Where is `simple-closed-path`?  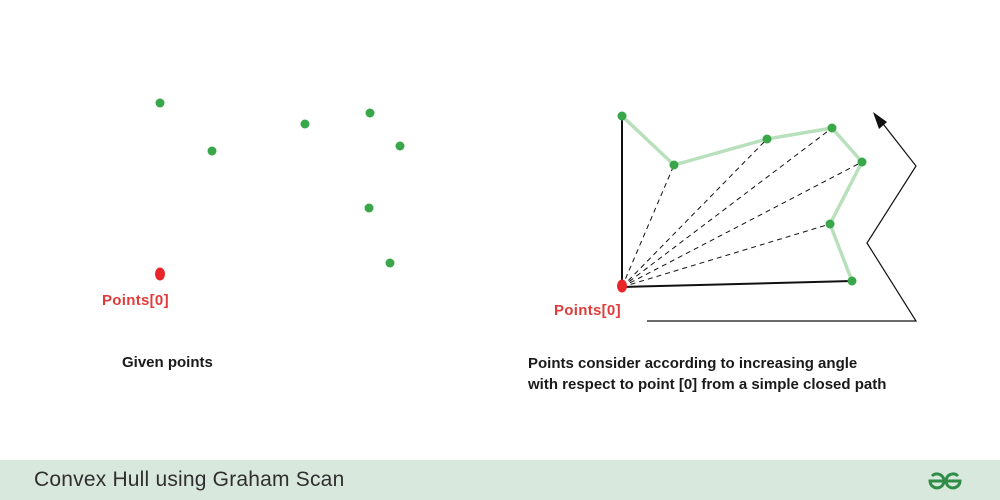 simple-closed-path is located at coordinates (742, 198).